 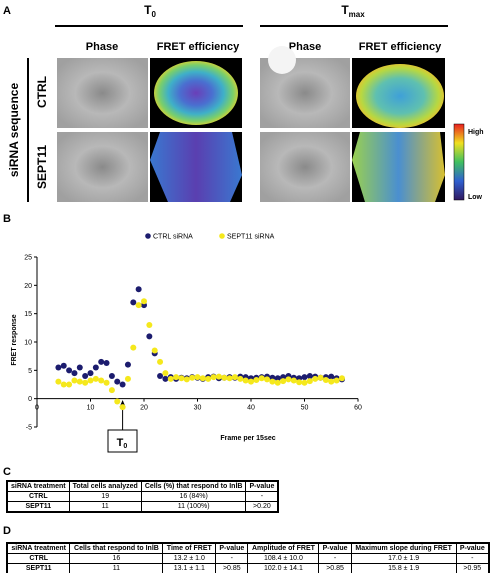 I want to click on table-row: SEPT11 11 11 (100%) >0.20, so click(x=142, y=507).